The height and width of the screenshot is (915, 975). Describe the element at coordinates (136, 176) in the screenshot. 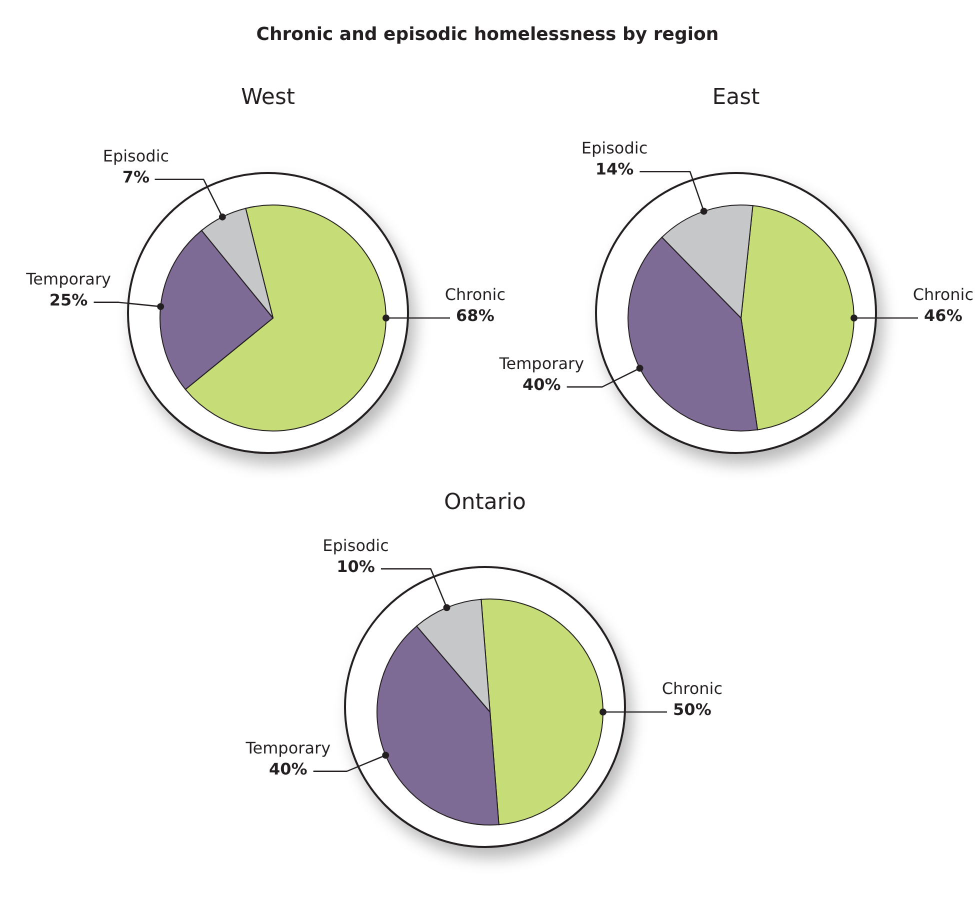

I see `data-label: 7%` at that location.